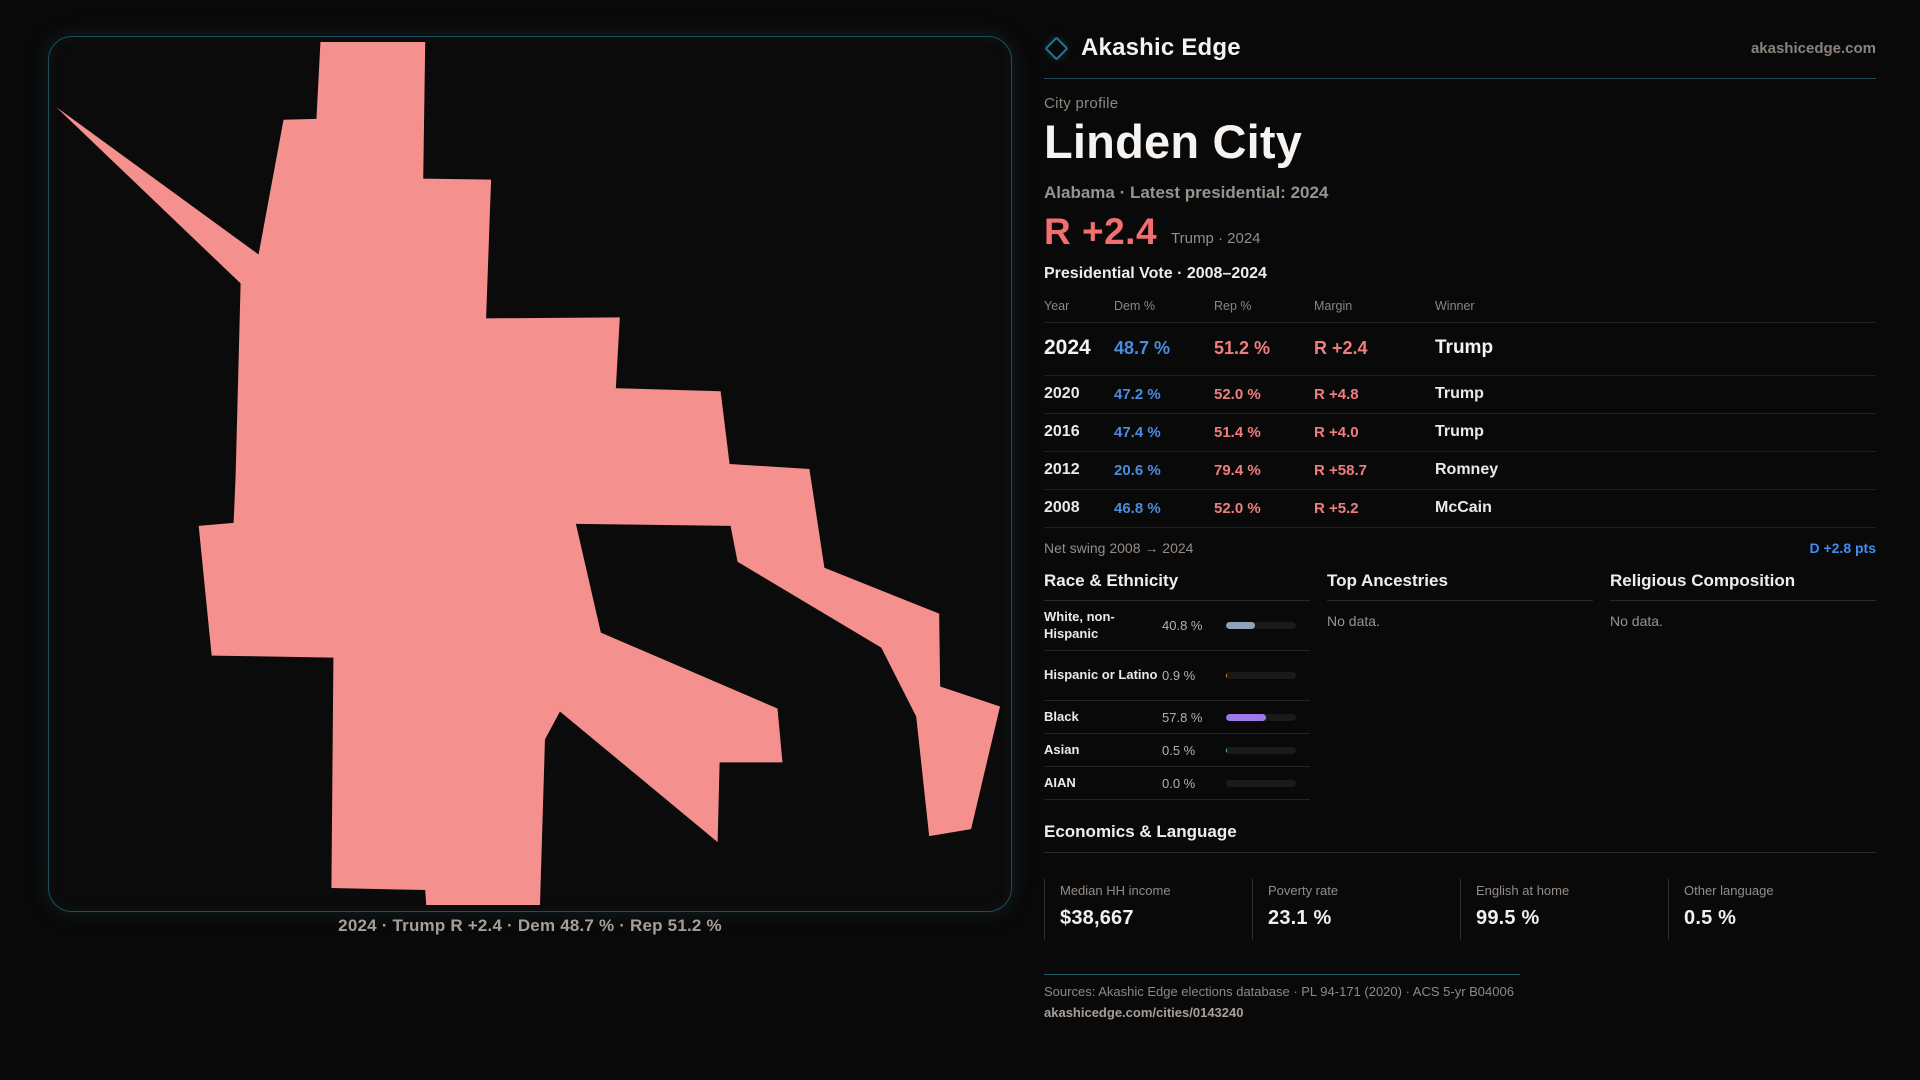 This screenshot has width=1920, height=1080. Describe the element at coordinates (1356, 909) in the screenshot. I see `stat-cell: Poverty rate 23.1 %` at that location.